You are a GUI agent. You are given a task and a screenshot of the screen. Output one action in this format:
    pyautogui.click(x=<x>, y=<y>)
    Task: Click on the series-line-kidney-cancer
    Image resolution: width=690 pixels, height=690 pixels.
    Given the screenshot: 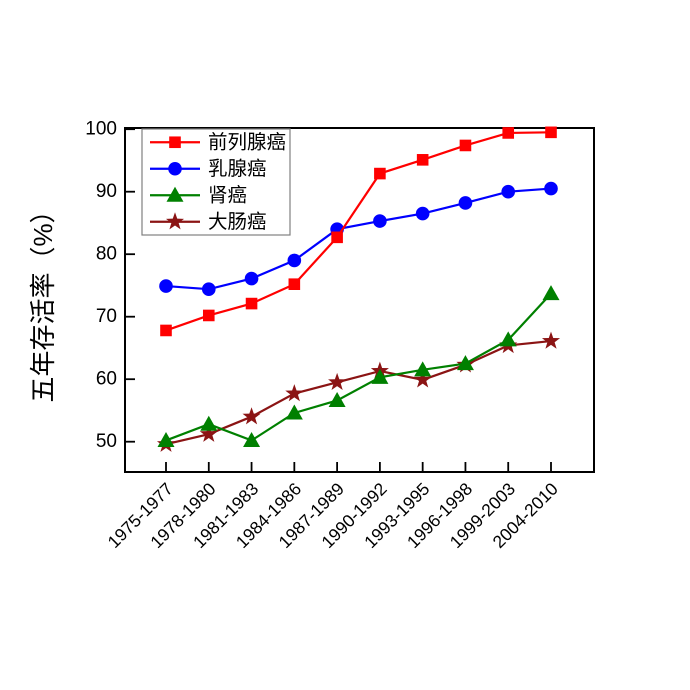 What is the action you would take?
    pyautogui.click(x=358, y=367)
    